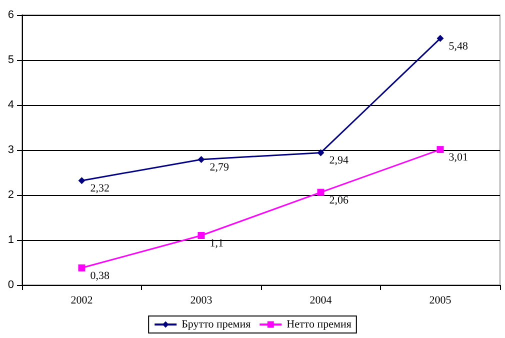 Image resolution: width=505 pixels, height=338 pixels. Describe the element at coordinates (11, 195) in the screenshot. I see `y-tick-label: 2` at that location.